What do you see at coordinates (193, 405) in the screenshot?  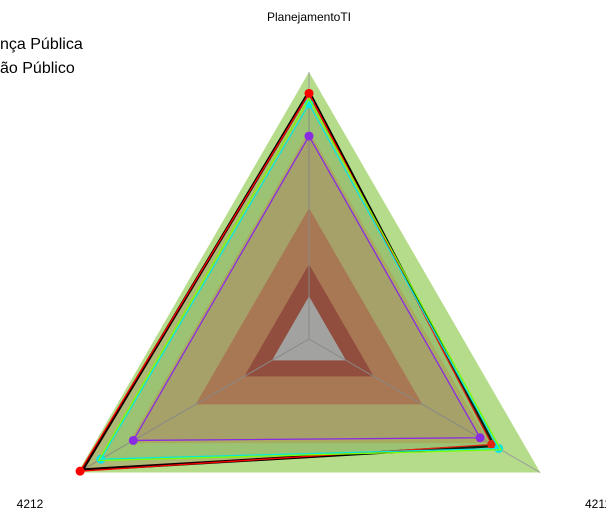 I see `axis-line` at bounding box center [193, 405].